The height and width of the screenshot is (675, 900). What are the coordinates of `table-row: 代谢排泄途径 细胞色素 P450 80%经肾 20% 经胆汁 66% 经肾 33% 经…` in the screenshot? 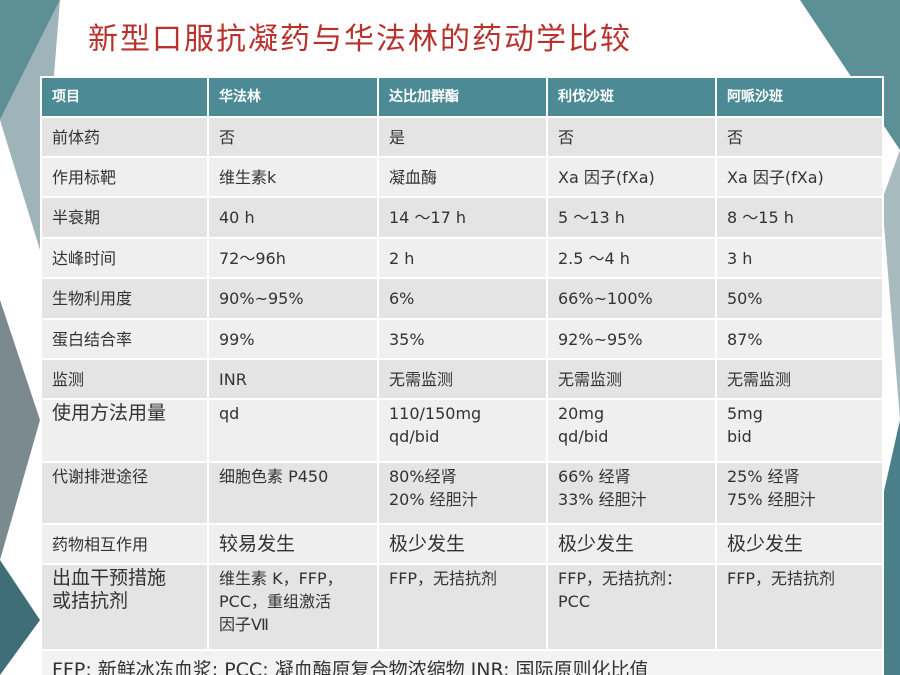 It's located at (462, 493).